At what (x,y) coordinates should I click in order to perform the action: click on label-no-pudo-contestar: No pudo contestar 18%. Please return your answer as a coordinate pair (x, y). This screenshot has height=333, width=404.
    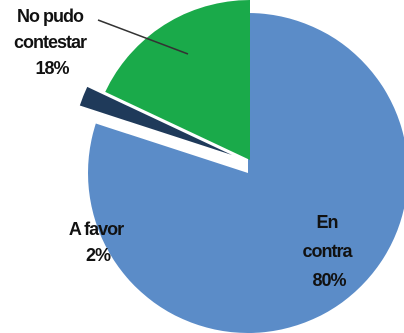
    Looking at the image, I should click on (52, 42).